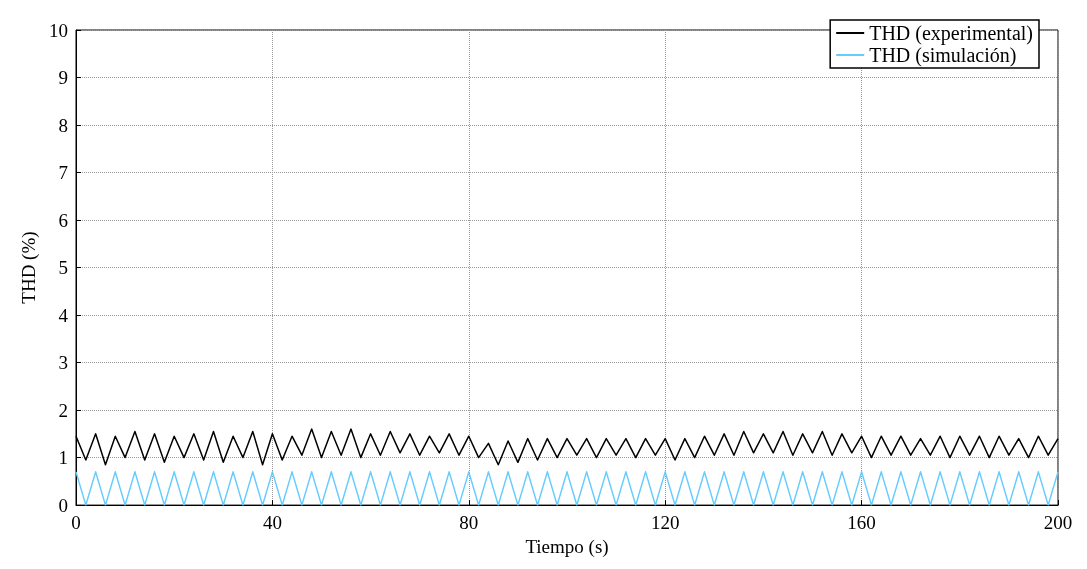  I want to click on x-tick-label: 200, so click(1058, 523).